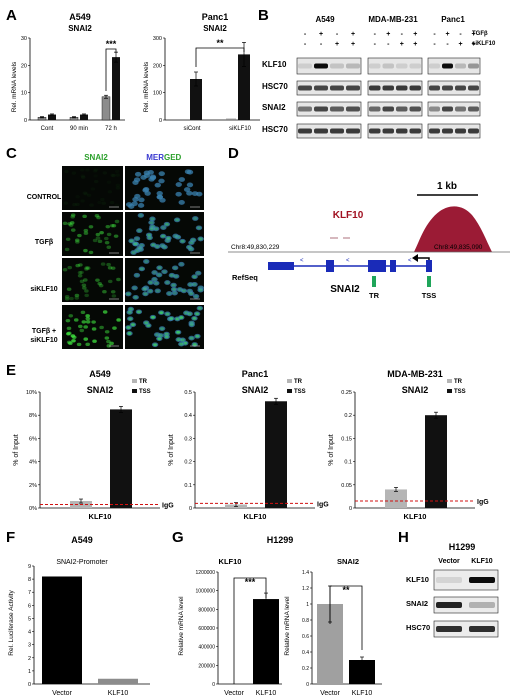 The width and height of the screenshot is (512, 700). What do you see at coordinates (330, 693) in the screenshot?
I see `g-right-x-label: Vector` at bounding box center [330, 693].